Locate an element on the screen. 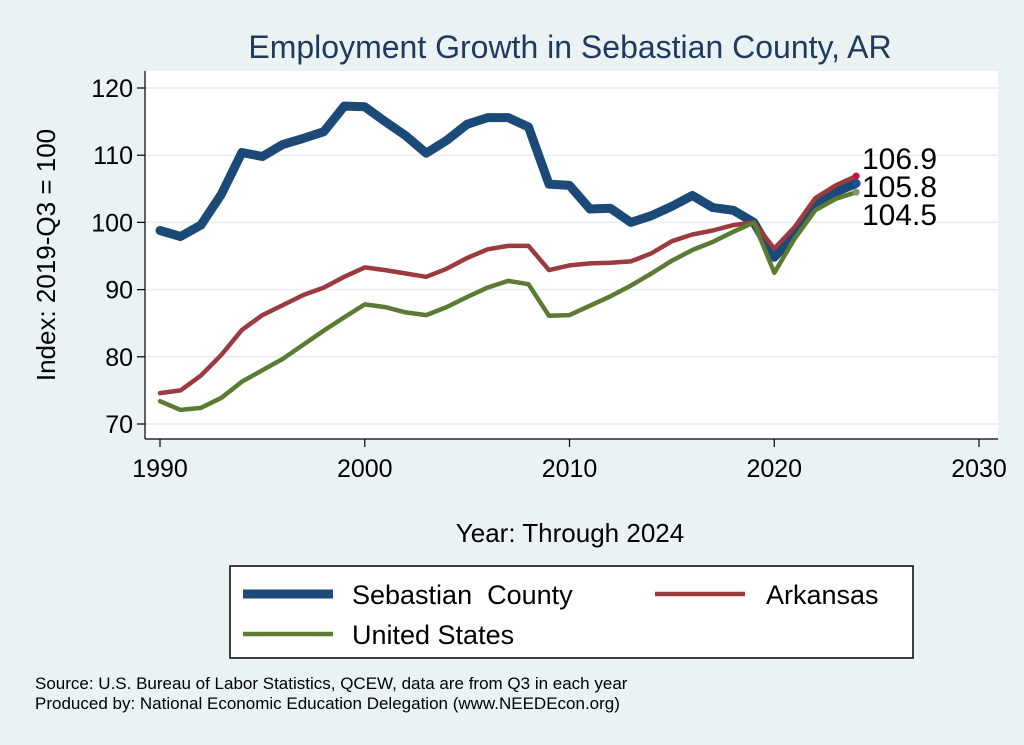  x-tick-label: 2000 is located at coordinates (365, 469).